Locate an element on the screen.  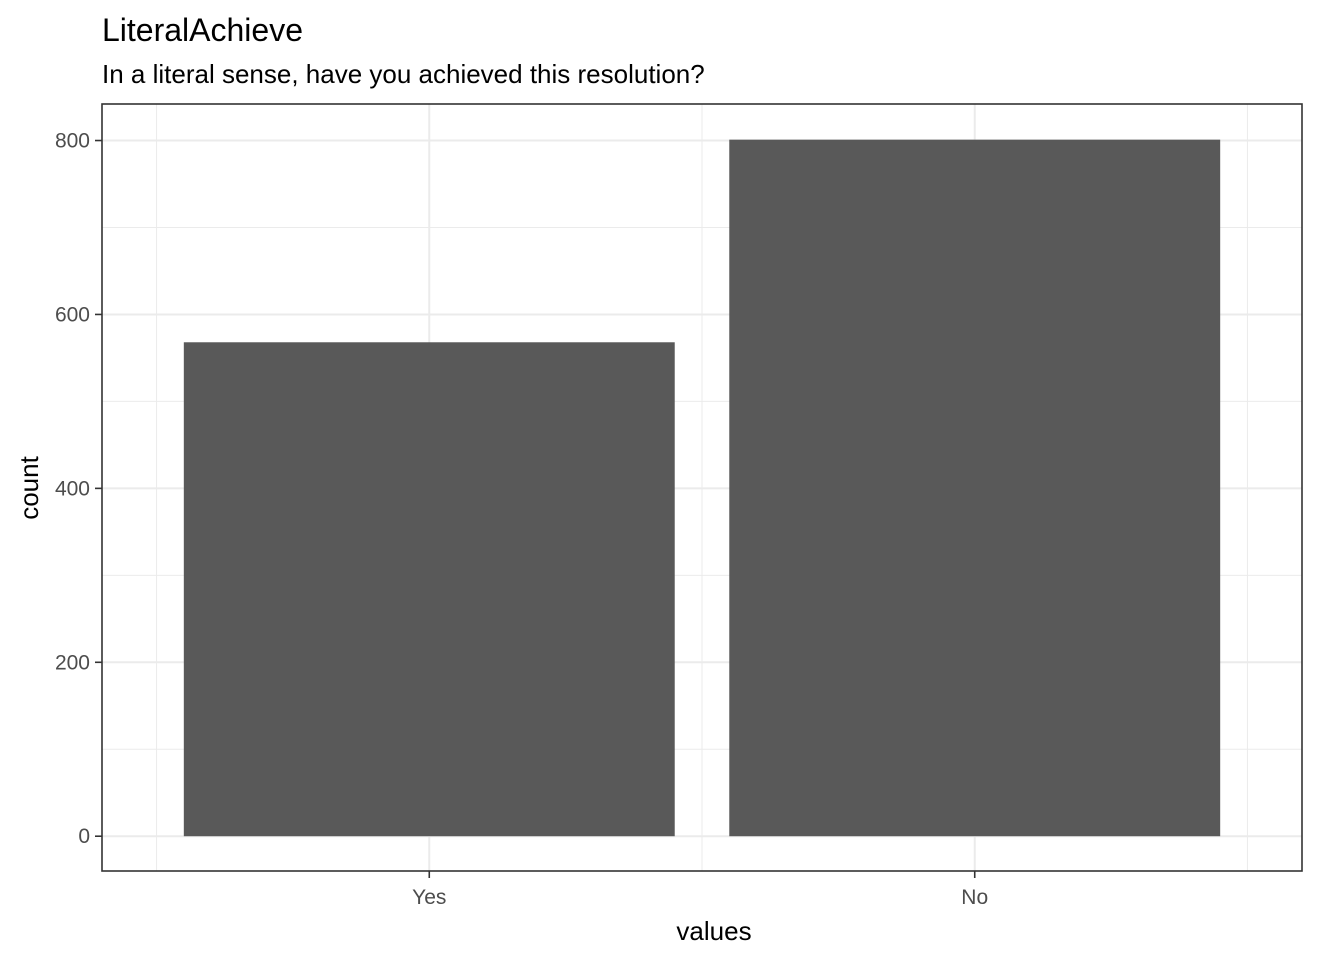
y-axis-title: count is located at coordinates (29, 487).